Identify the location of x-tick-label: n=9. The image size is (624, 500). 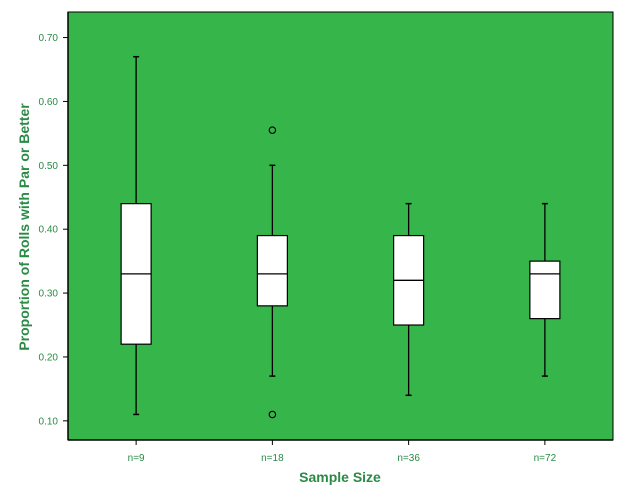
(136, 458).